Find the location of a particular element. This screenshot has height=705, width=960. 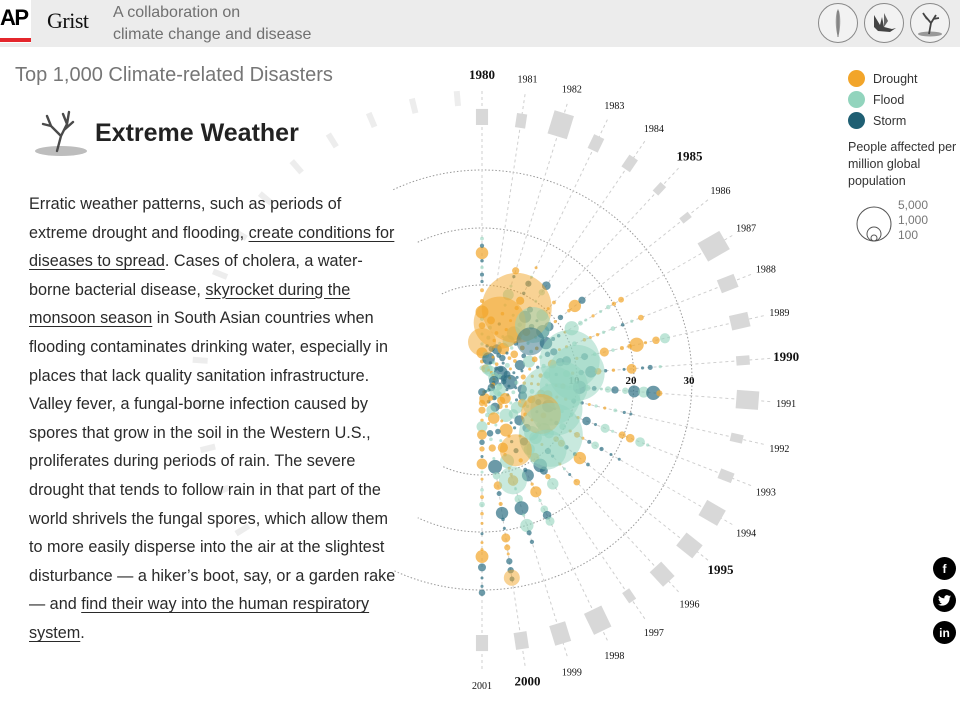

grist-logo: Grist is located at coordinates (68, 20).